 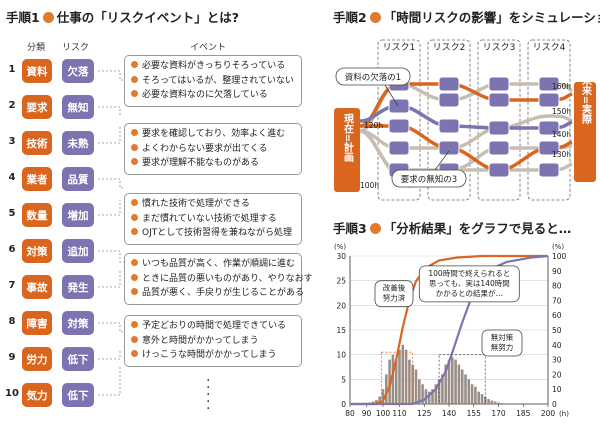 What do you see at coordinates (37, 215) in the screenshot?
I see `category-badge: 数量` at bounding box center [37, 215].